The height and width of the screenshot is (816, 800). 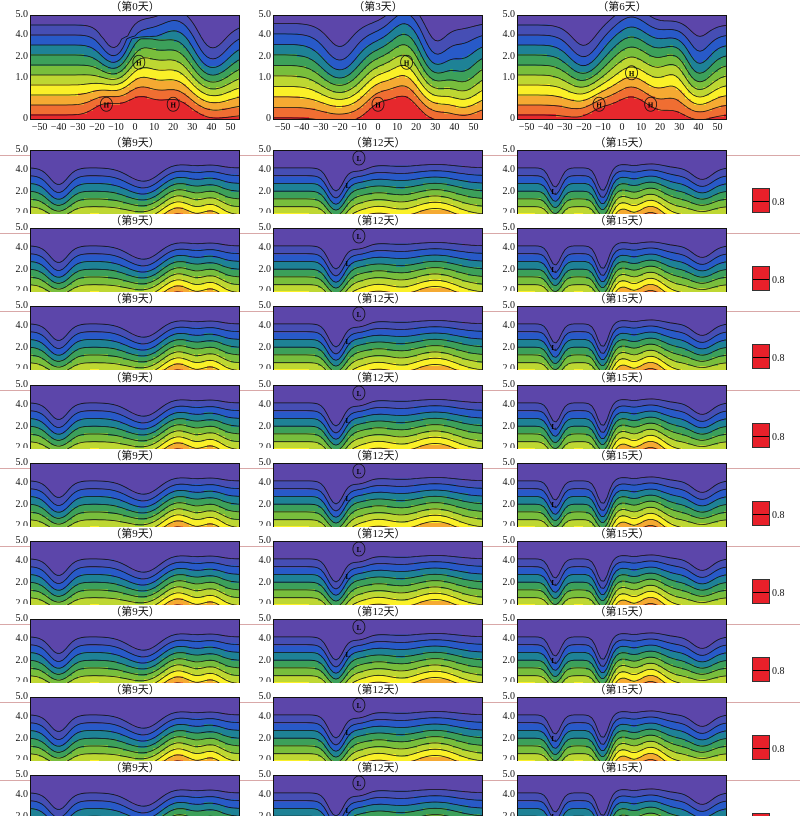 I want to click on y-tick-label: 0, so click(x=17, y=119).